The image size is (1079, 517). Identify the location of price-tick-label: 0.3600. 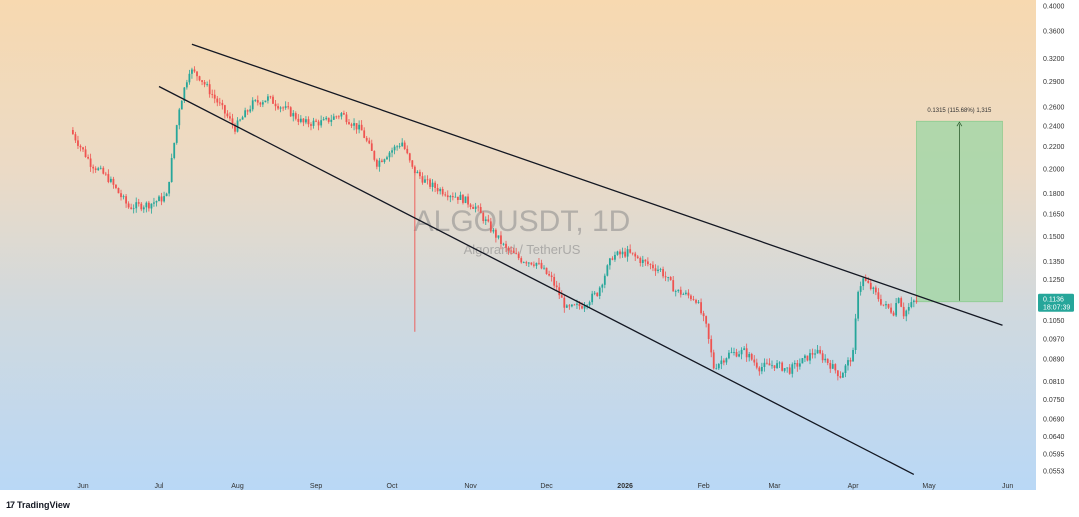
(1054, 31).